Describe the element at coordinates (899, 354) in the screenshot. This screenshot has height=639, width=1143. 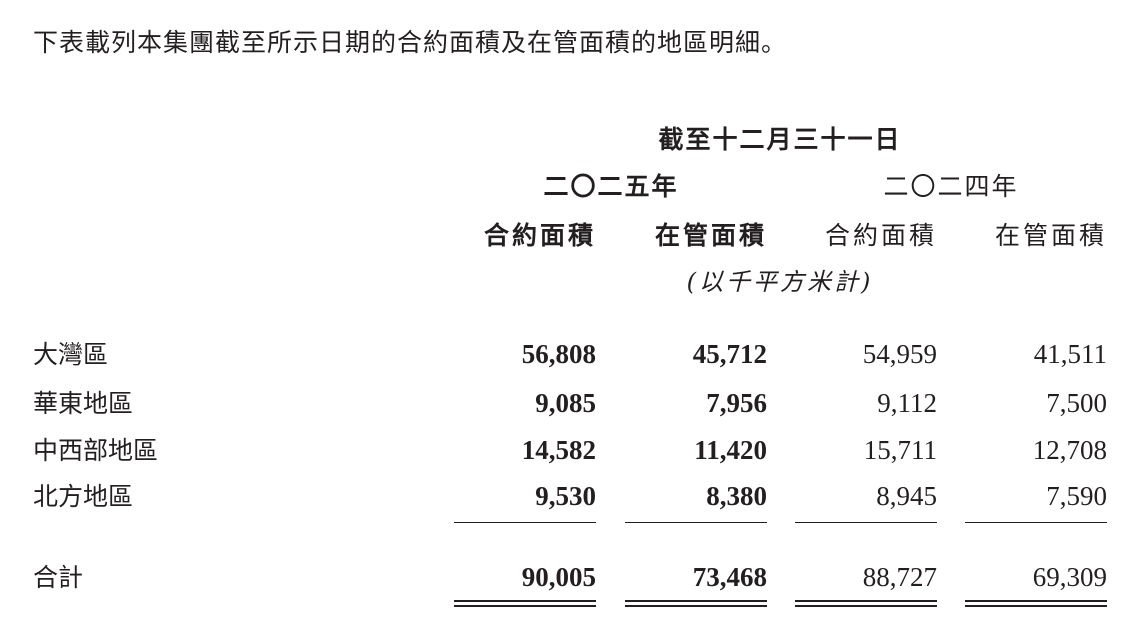
I see `table-row-value: 54,959` at that location.